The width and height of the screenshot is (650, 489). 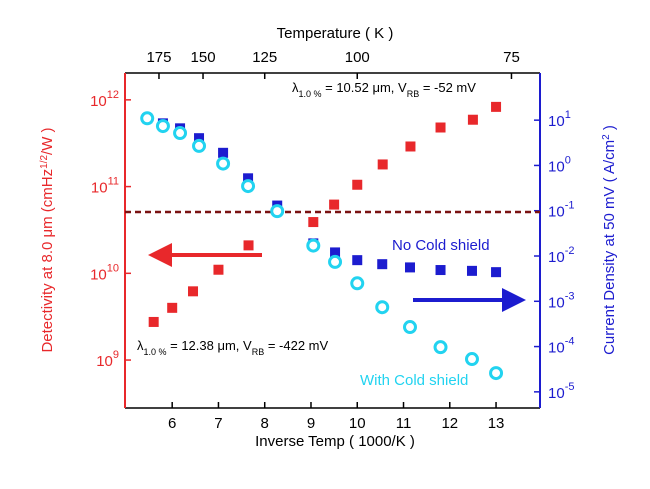 I want to click on tick-exp: 1, so click(x=568, y=115).